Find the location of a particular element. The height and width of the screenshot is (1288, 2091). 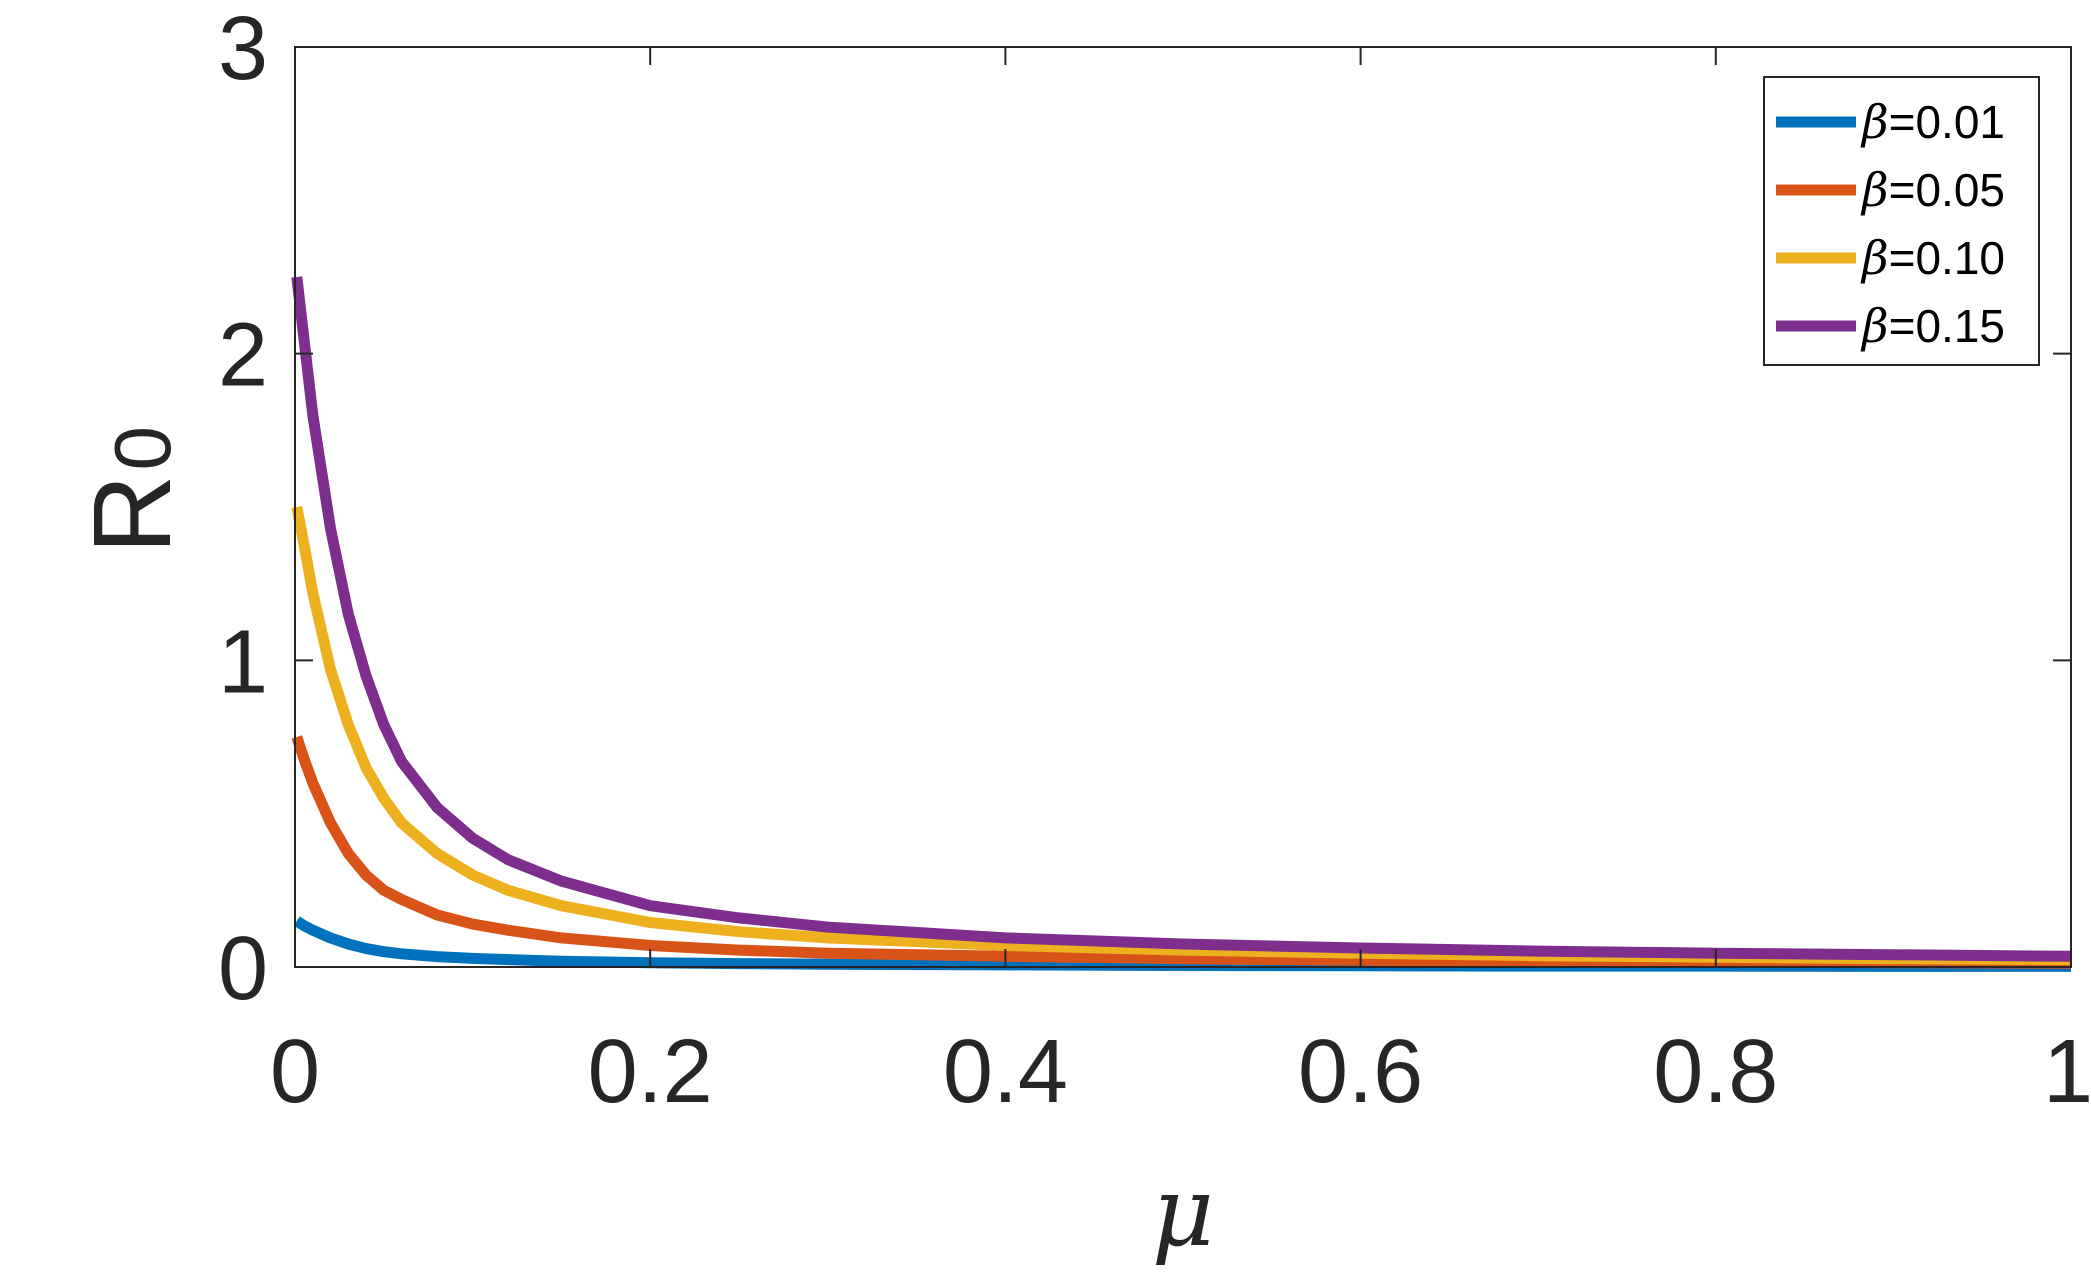

legend-label-4: β=0.15 is located at coordinates (1932, 326).